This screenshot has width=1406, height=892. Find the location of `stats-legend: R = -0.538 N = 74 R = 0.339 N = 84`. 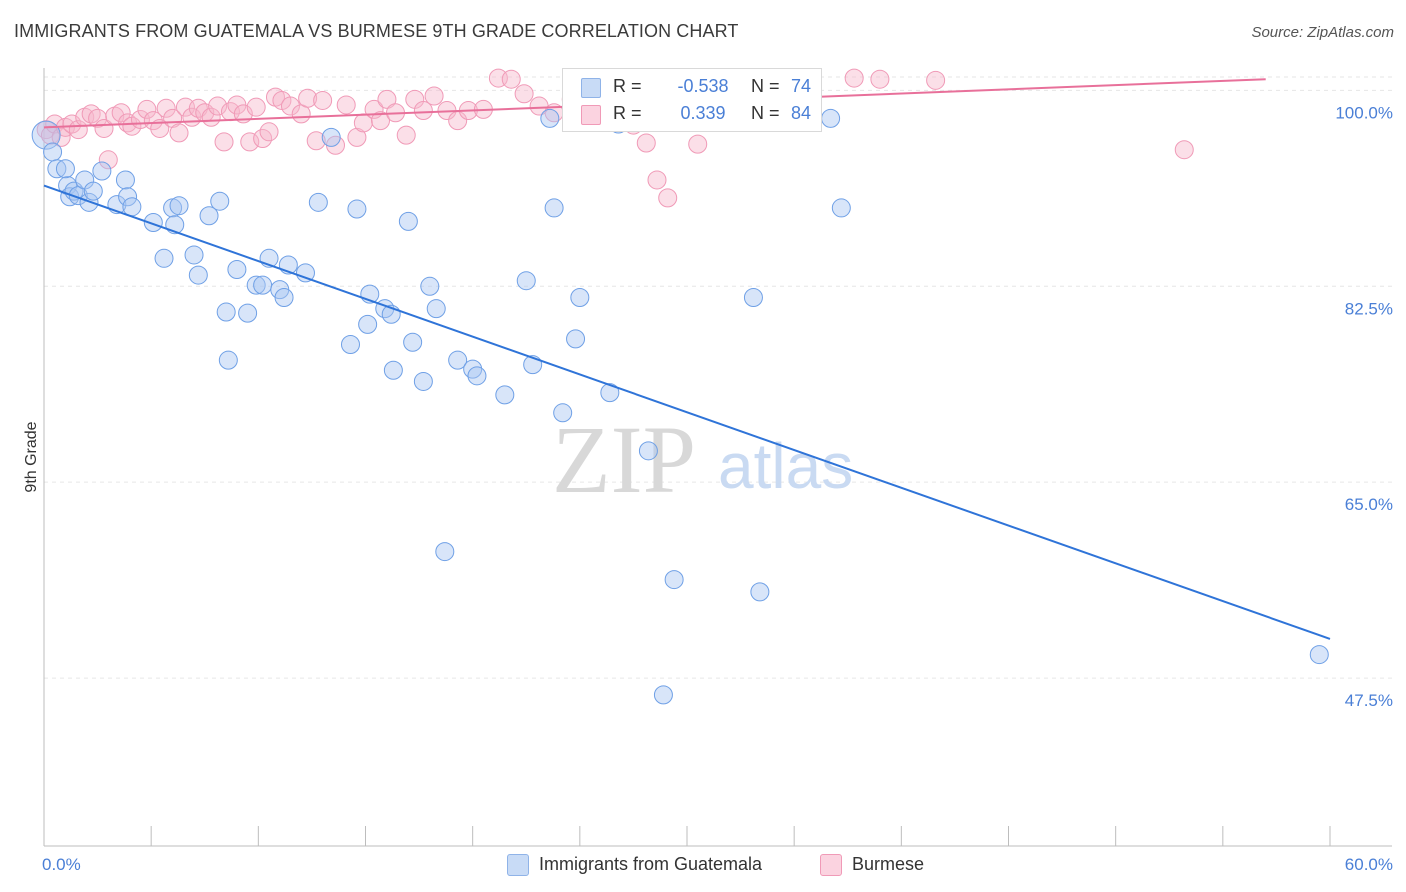

stats-legend: R = -0.538 N = 74 R = 0.339 N = 84 is located at coordinates (692, 100).